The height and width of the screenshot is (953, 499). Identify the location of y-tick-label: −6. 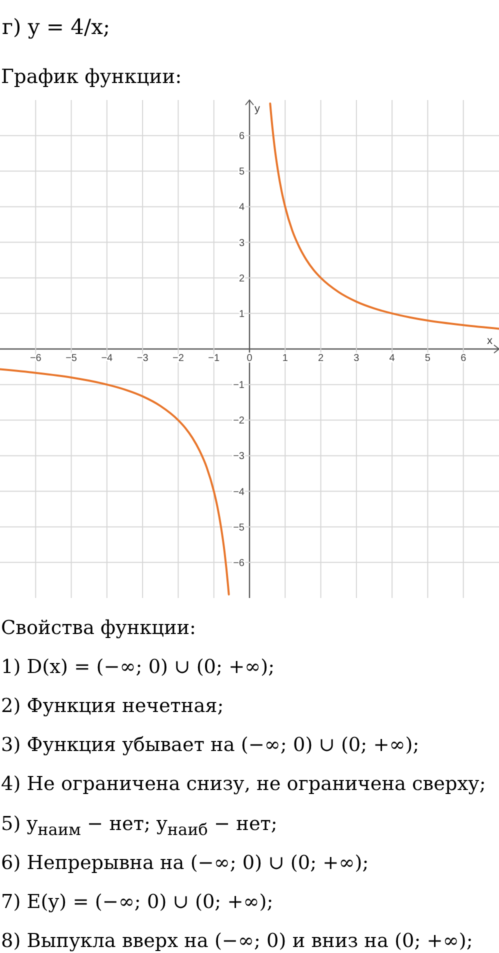
(239, 563).